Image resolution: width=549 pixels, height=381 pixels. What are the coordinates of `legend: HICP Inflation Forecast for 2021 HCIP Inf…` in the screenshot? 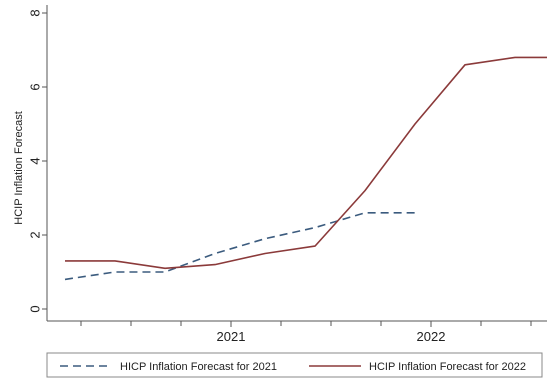 It's located at (294, 365).